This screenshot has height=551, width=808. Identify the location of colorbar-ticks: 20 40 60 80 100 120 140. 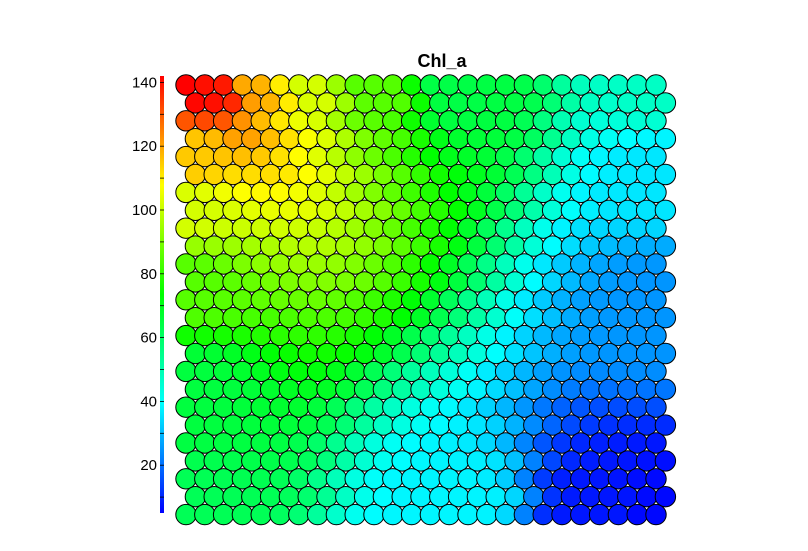
(148, 286).